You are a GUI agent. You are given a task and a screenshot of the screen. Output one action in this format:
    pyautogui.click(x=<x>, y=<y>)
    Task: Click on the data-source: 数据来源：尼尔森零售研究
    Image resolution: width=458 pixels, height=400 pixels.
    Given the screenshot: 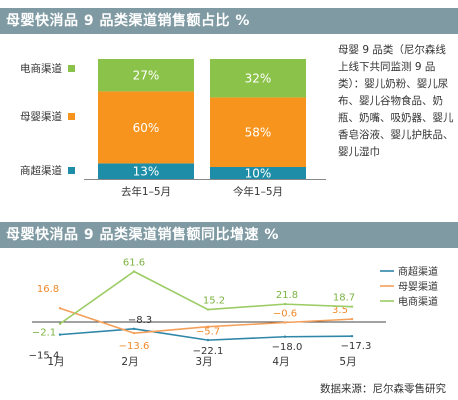 What is the action you would take?
    pyautogui.click(x=383, y=389)
    